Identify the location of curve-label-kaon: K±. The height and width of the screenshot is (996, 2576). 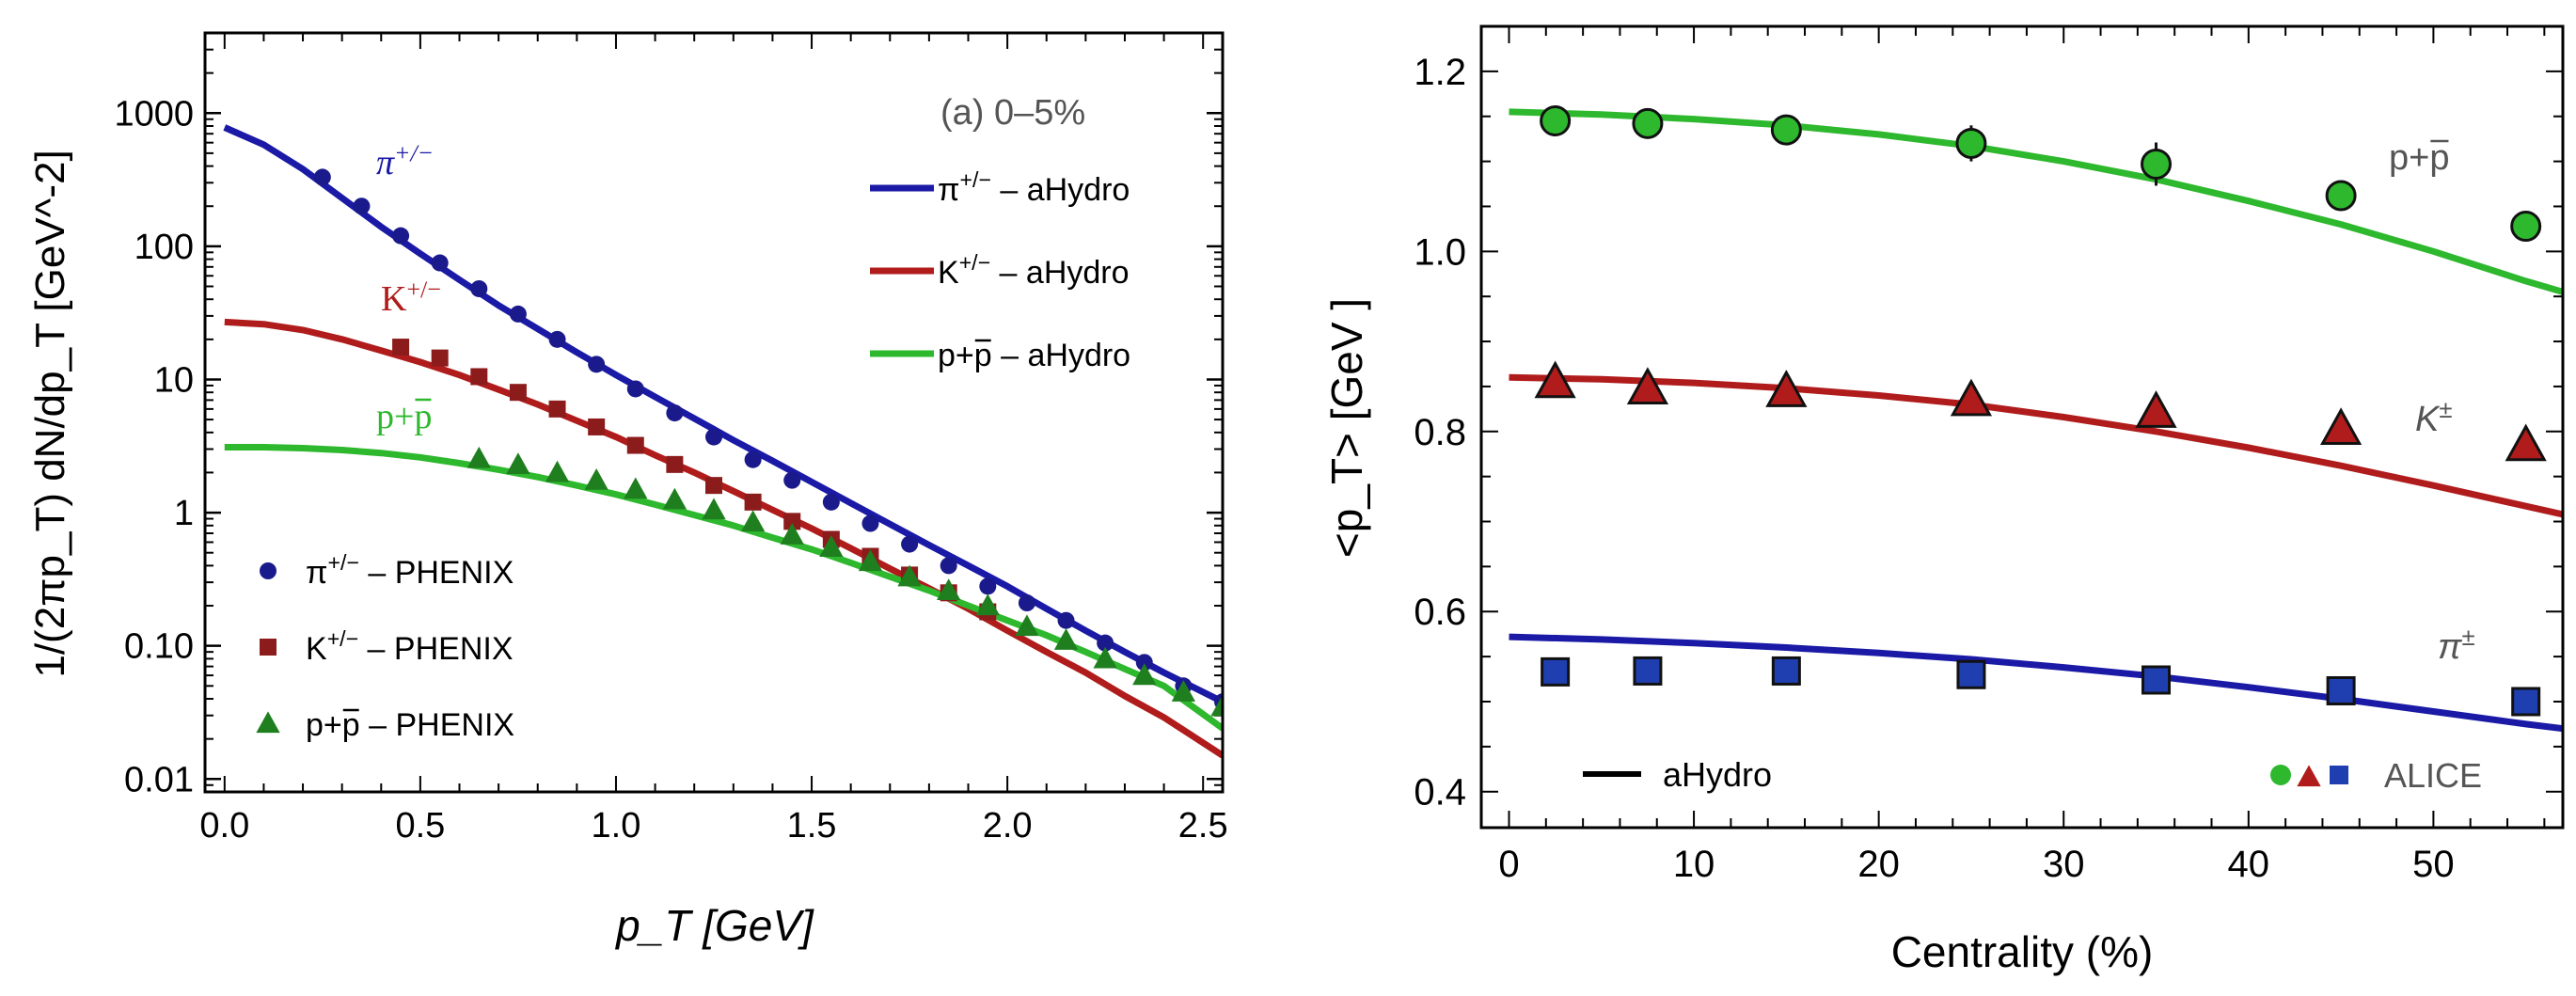
(2434, 418).